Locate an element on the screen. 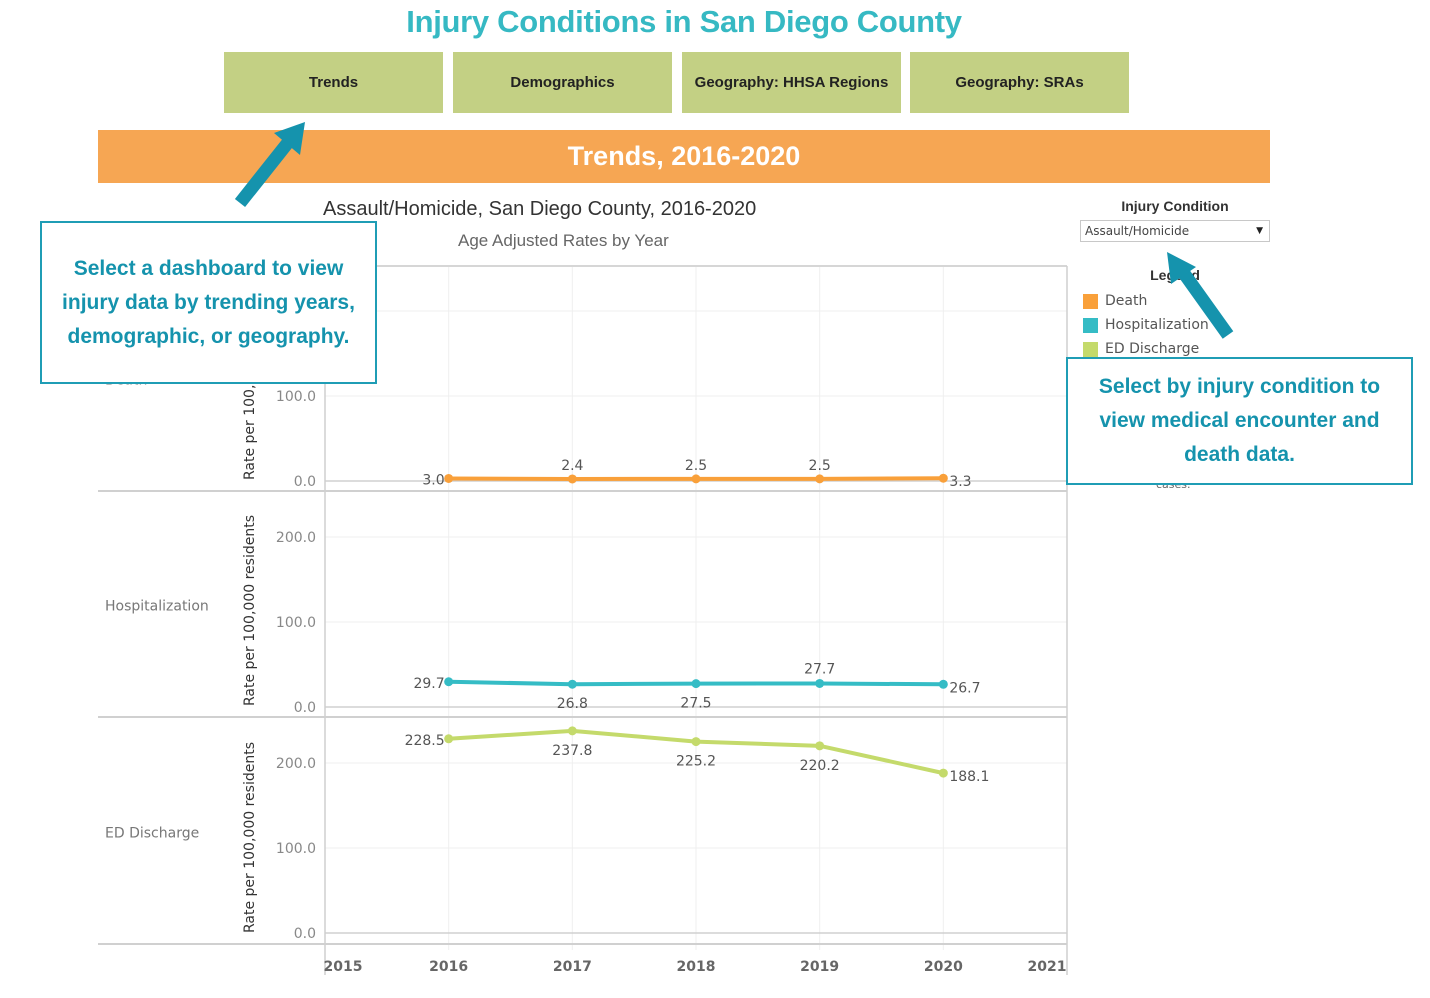  data-label: 26.8 is located at coordinates (572, 704).